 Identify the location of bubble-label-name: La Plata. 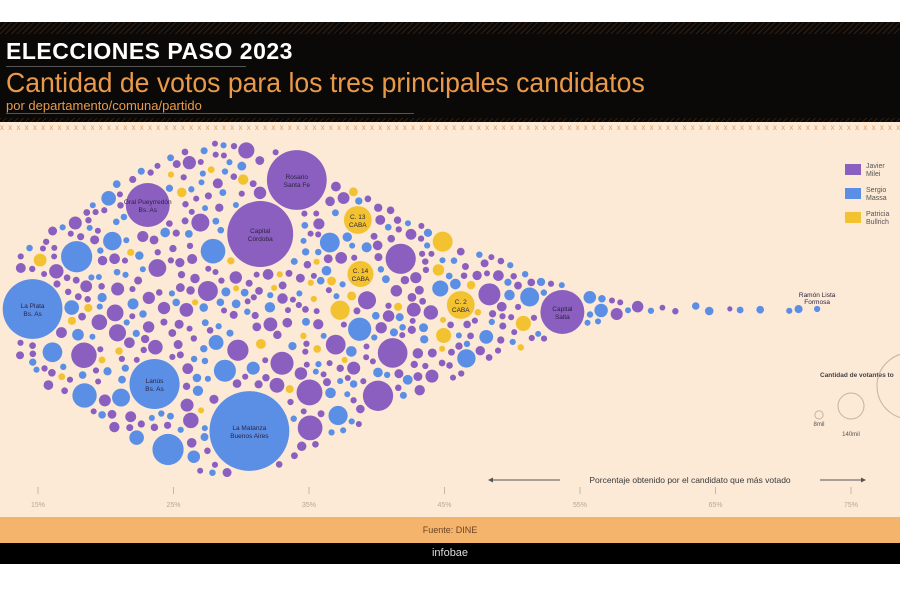
(33, 306).